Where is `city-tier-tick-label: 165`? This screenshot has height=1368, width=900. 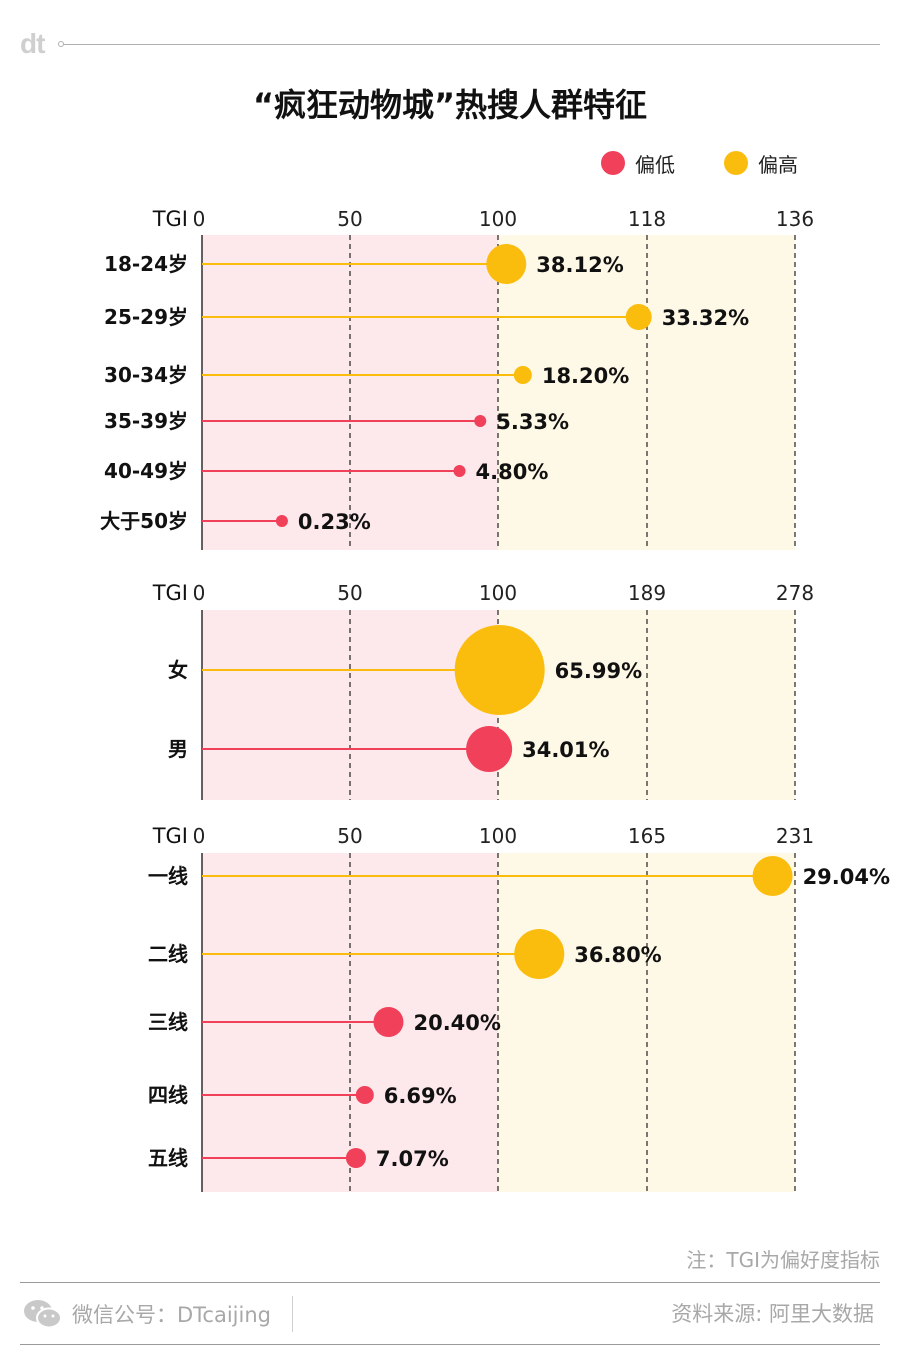 city-tier-tick-label: 165 is located at coordinates (647, 836).